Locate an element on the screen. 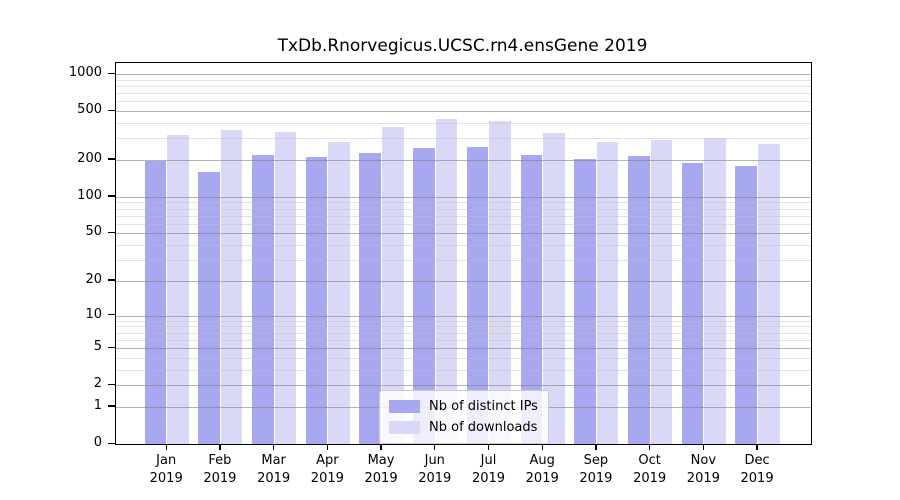 Image resolution: width=900 pixels, height=500 pixels. y-tick-label: 100 is located at coordinates (89, 195).